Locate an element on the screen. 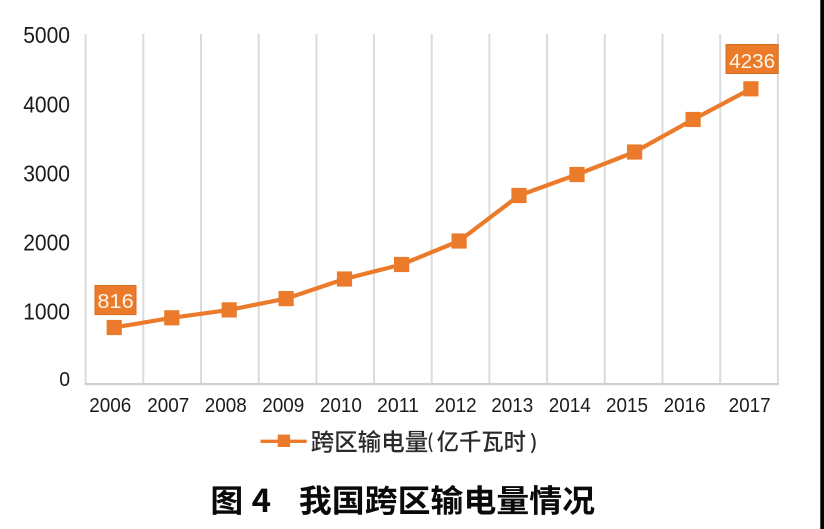  svg-text: 816 is located at coordinates (115, 302).